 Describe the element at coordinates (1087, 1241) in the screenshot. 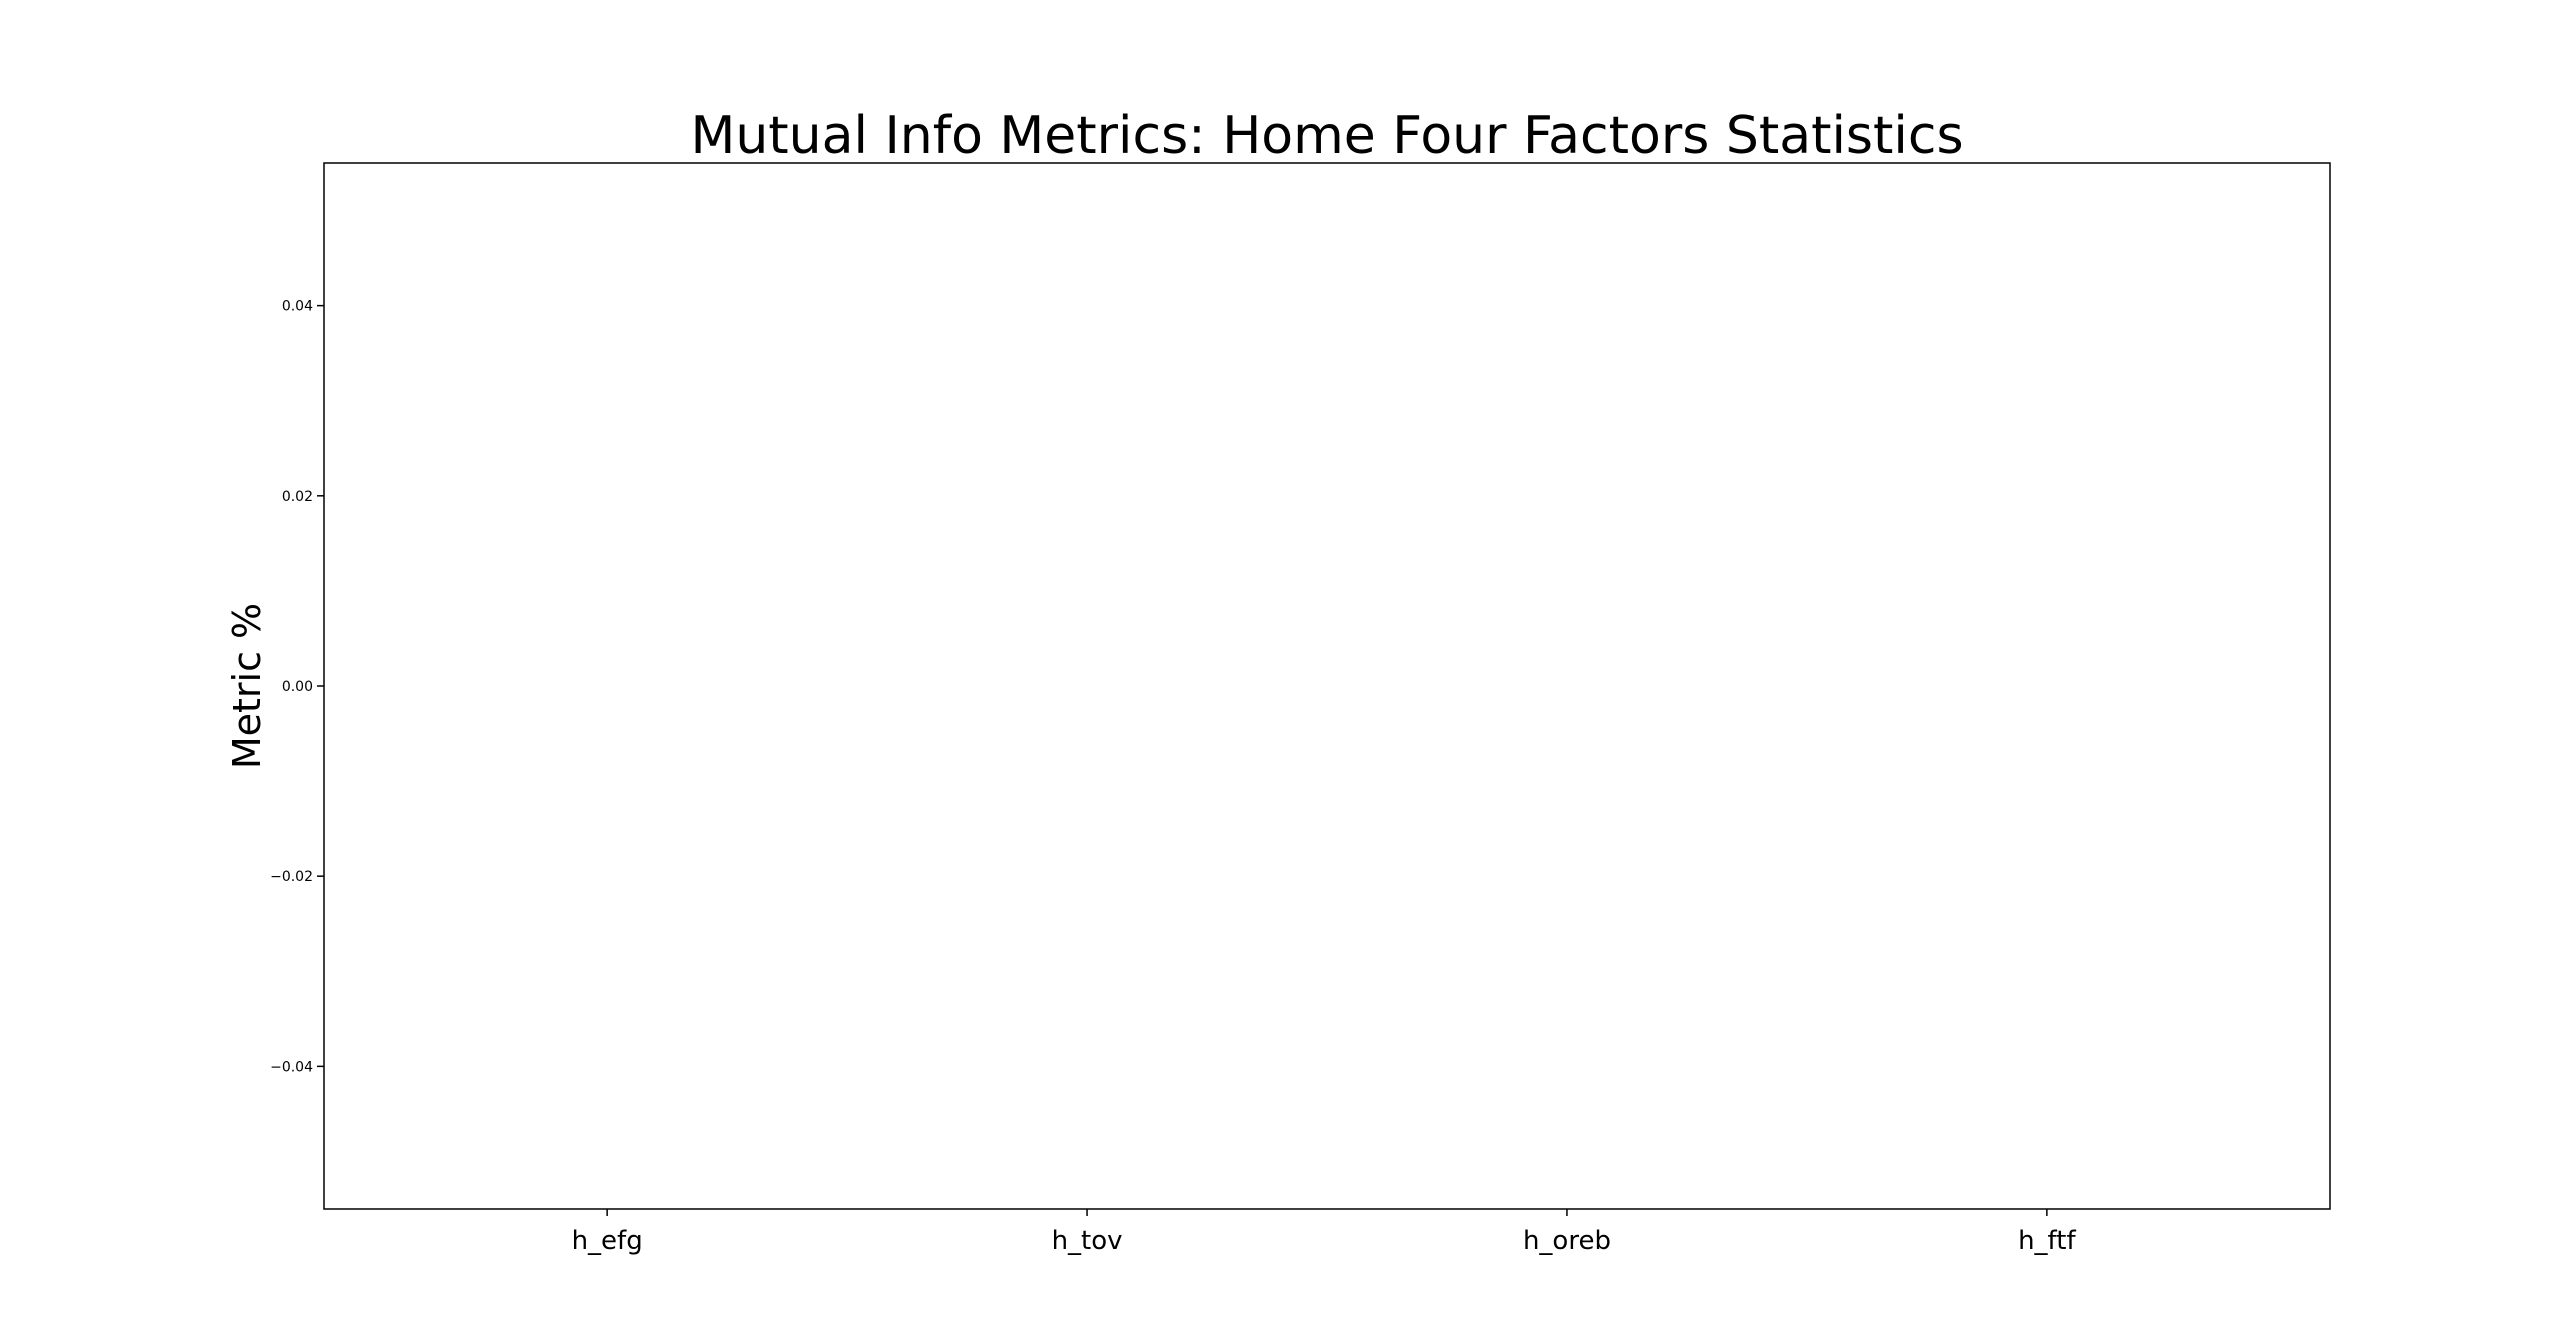

I see `x-tick-label: h_tov` at that location.